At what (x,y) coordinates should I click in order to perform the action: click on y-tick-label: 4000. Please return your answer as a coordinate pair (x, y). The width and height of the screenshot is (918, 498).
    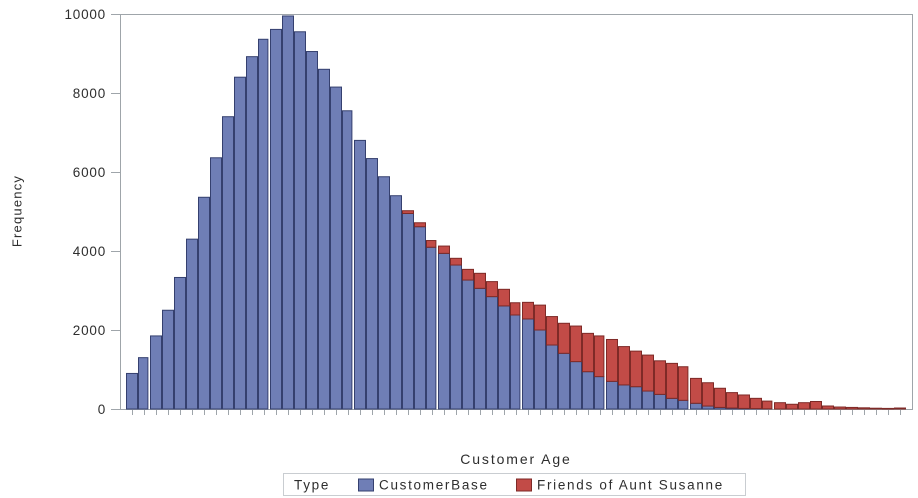
    Looking at the image, I should click on (89, 251).